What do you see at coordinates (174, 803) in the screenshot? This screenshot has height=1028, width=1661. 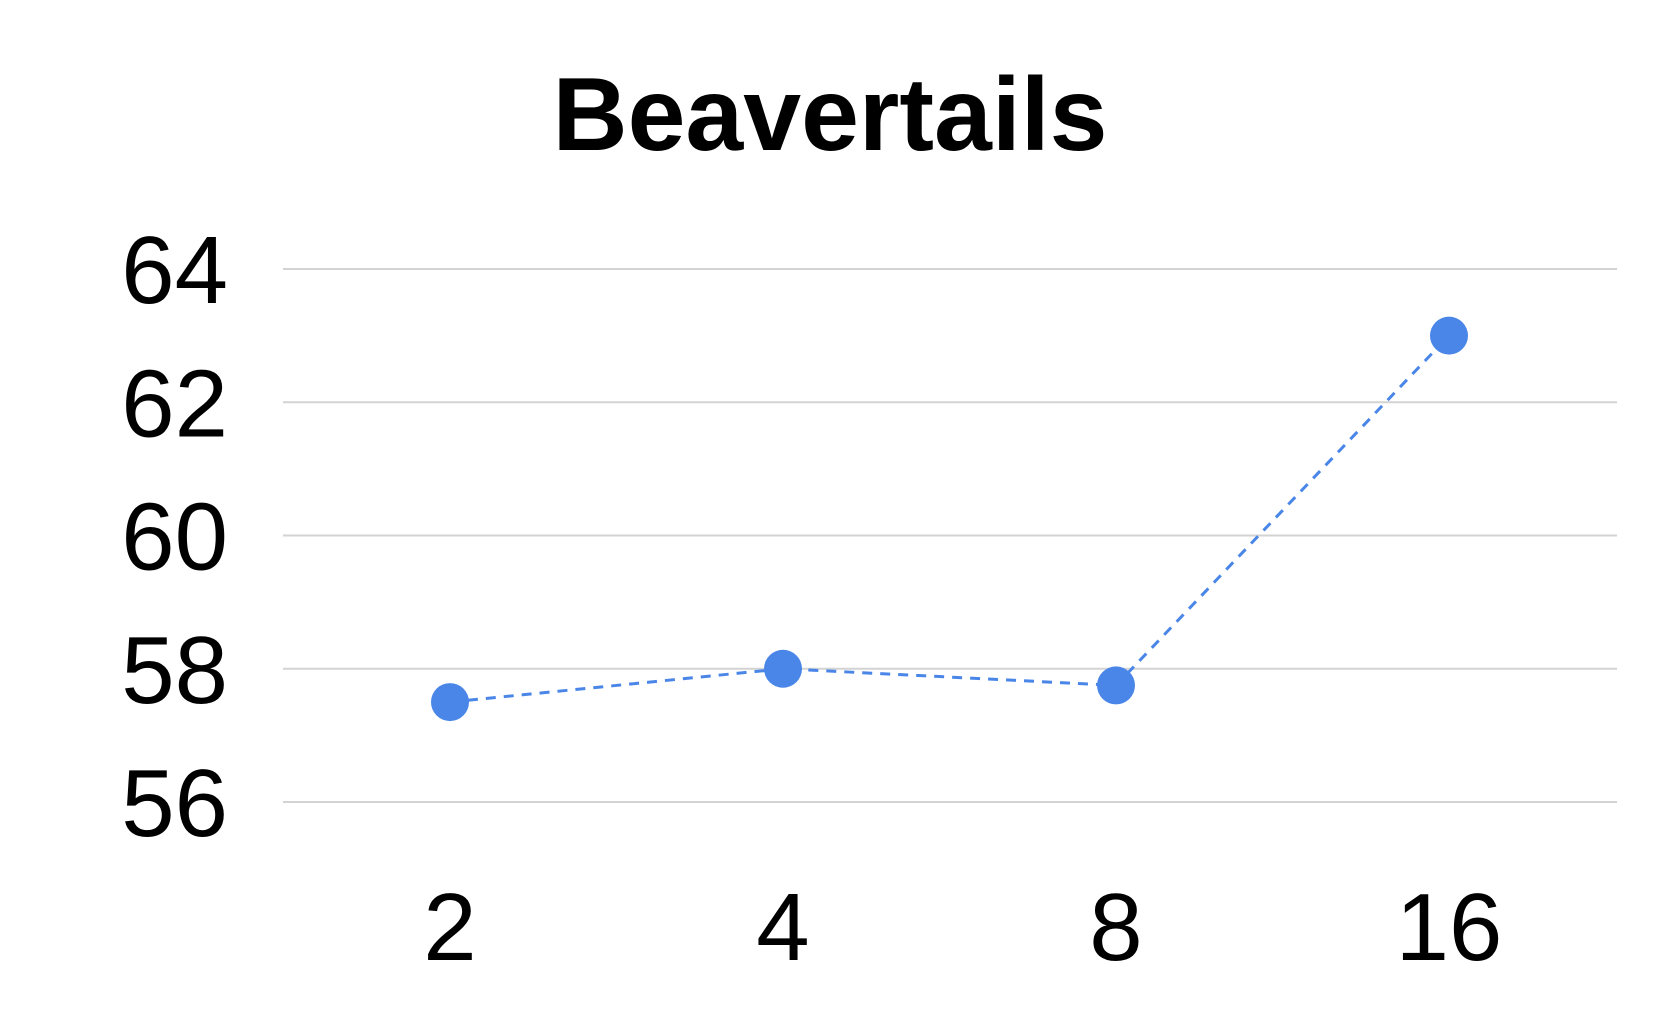 I see `y-tick-label: 56` at bounding box center [174, 803].